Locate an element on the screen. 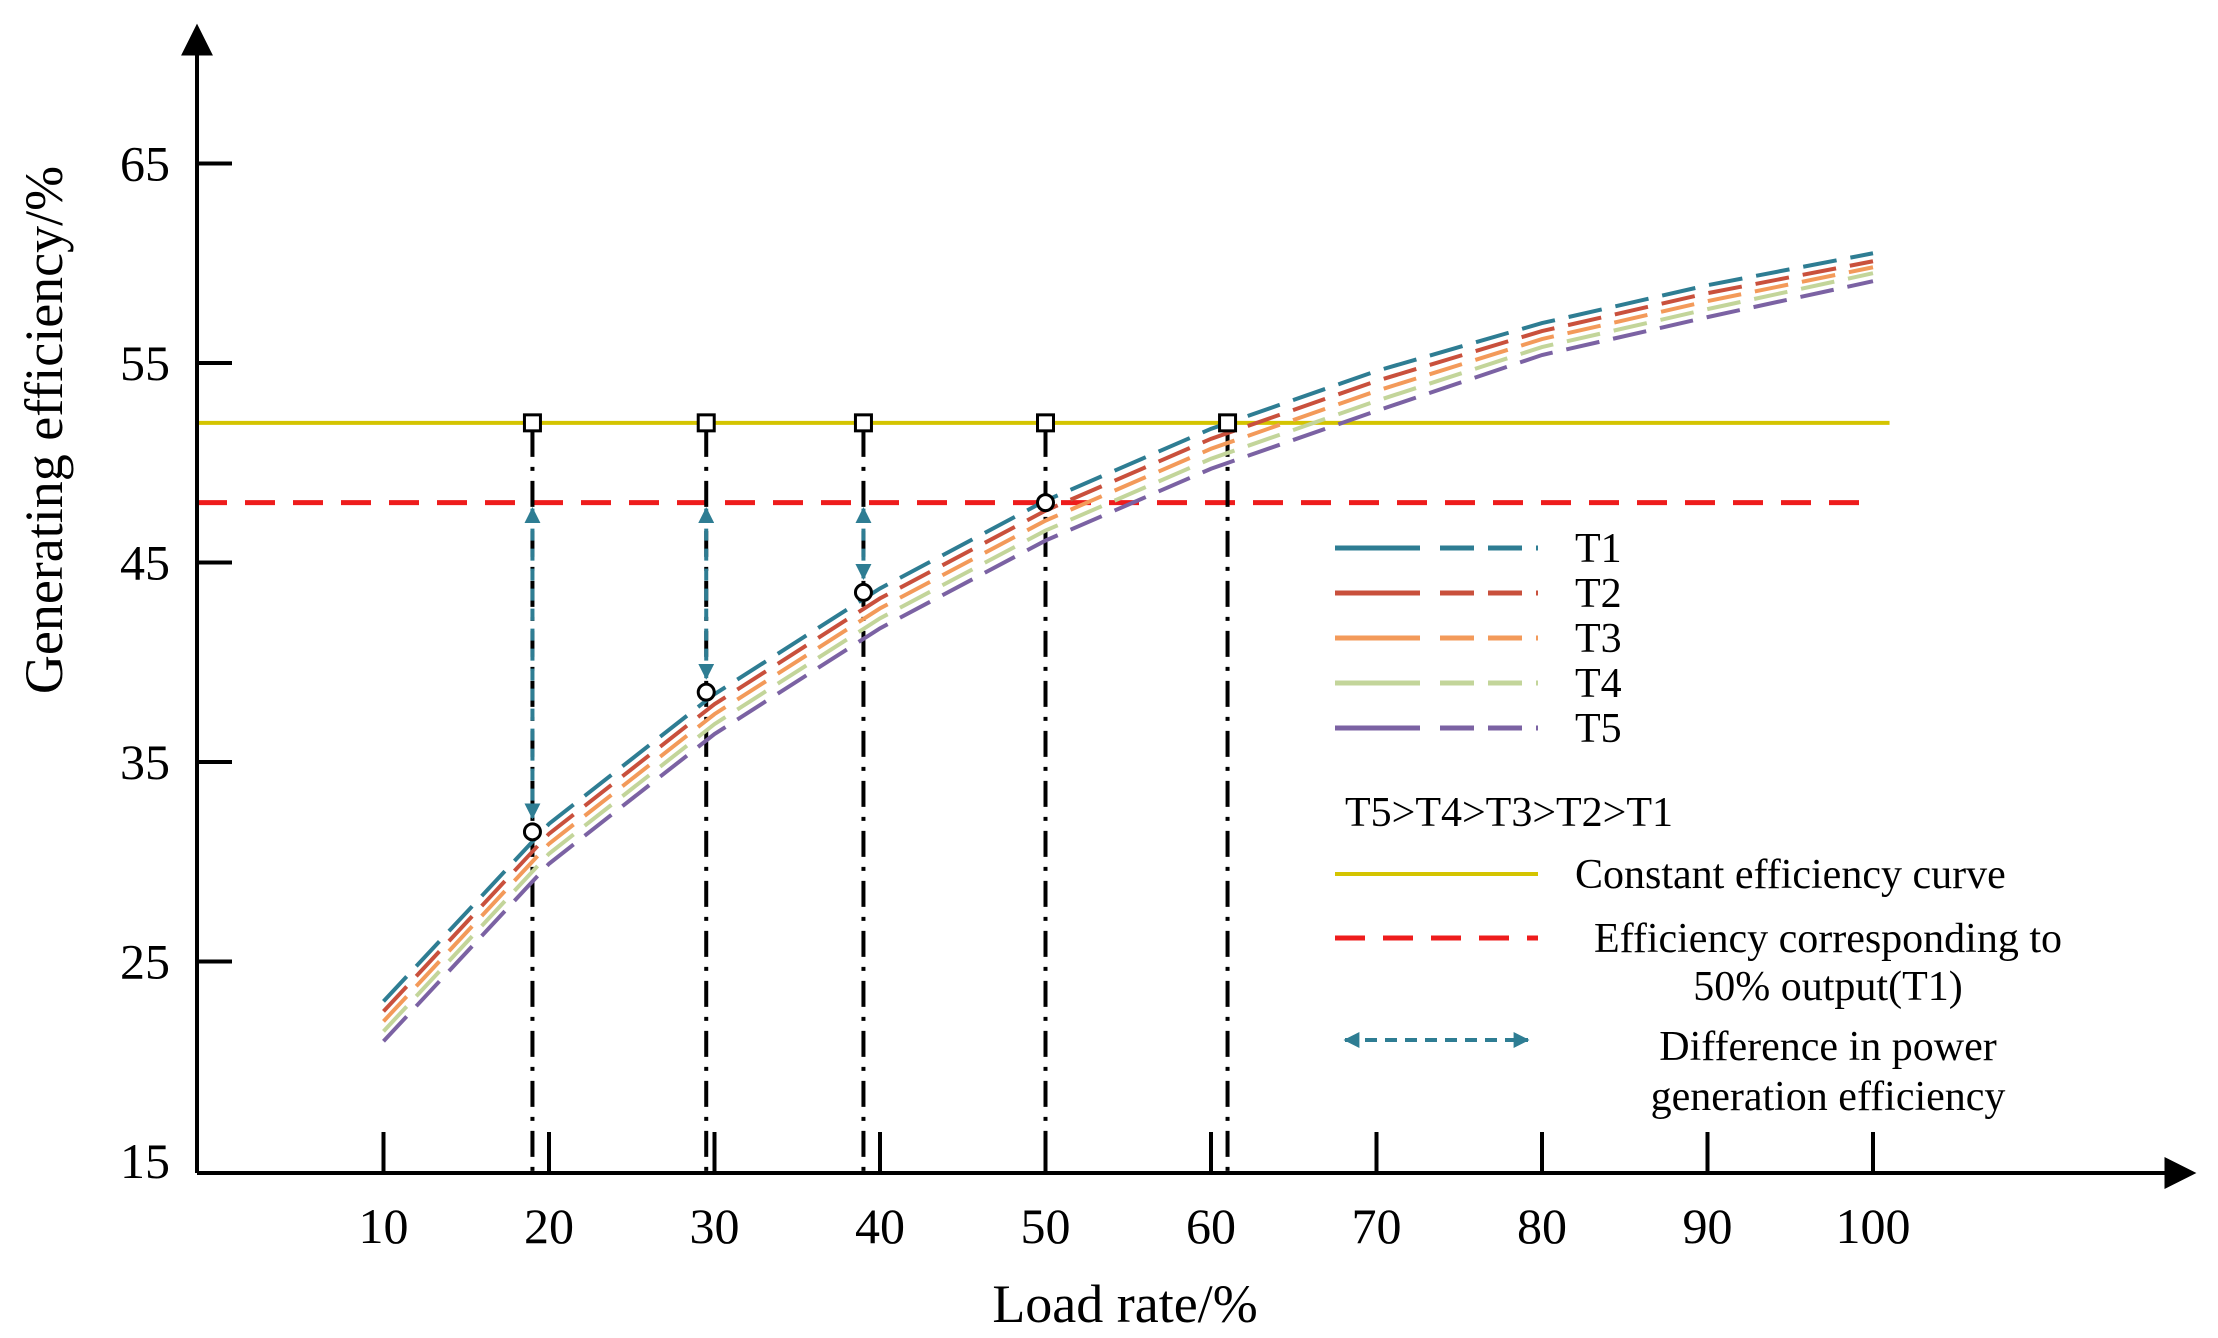  x-tick-label: 90 is located at coordinates (1708, 1226).